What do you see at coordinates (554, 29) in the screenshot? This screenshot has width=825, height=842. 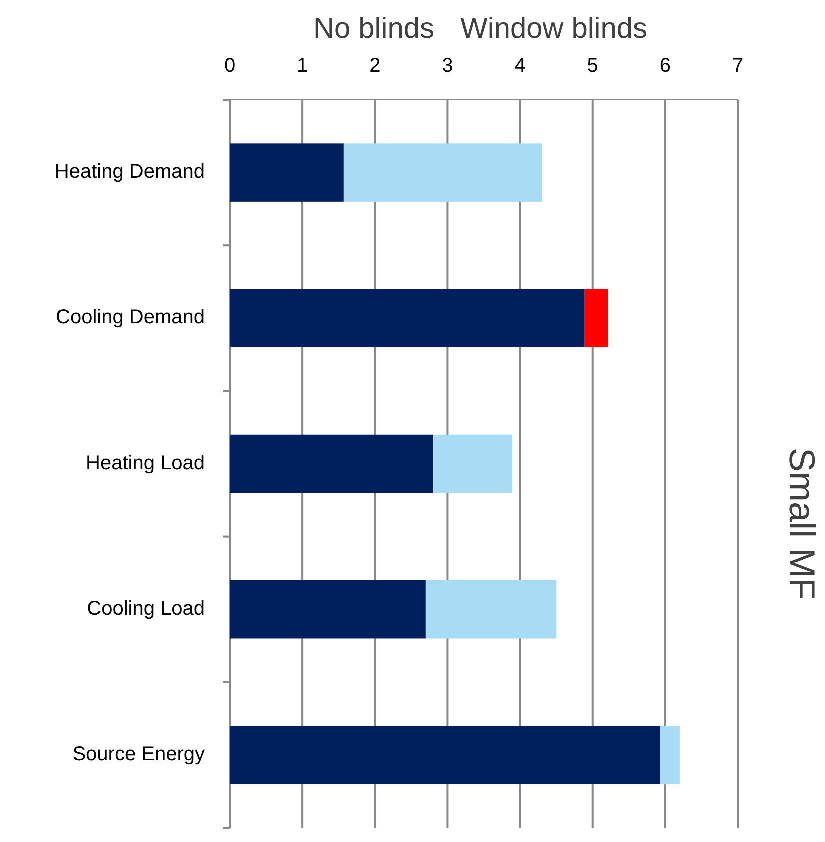 I see `chart-title: Window blinds` at bounding box center [554, 29].